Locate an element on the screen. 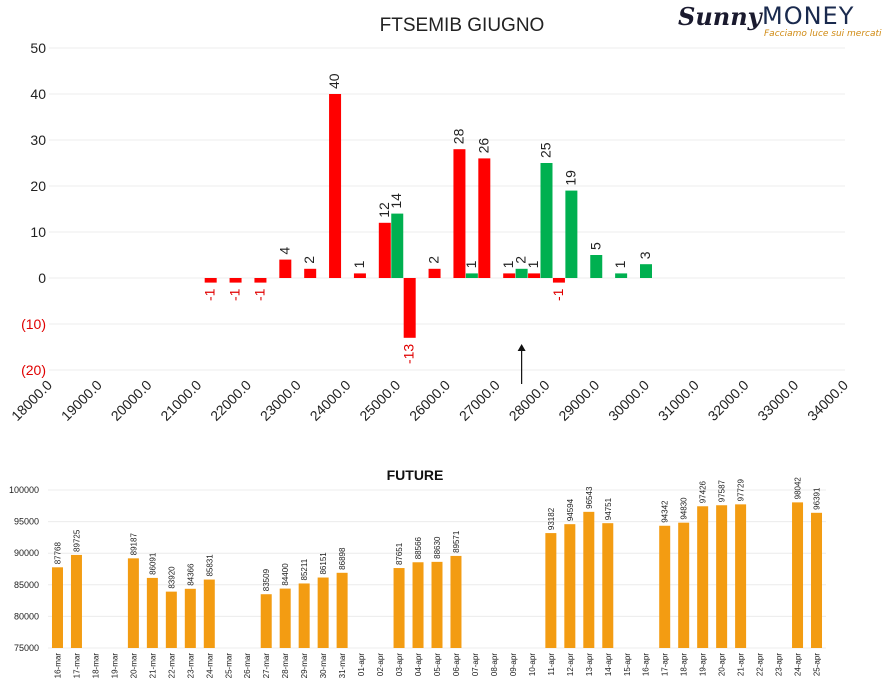  y-tick-label: 85000 is located at coordinates (26, 585).